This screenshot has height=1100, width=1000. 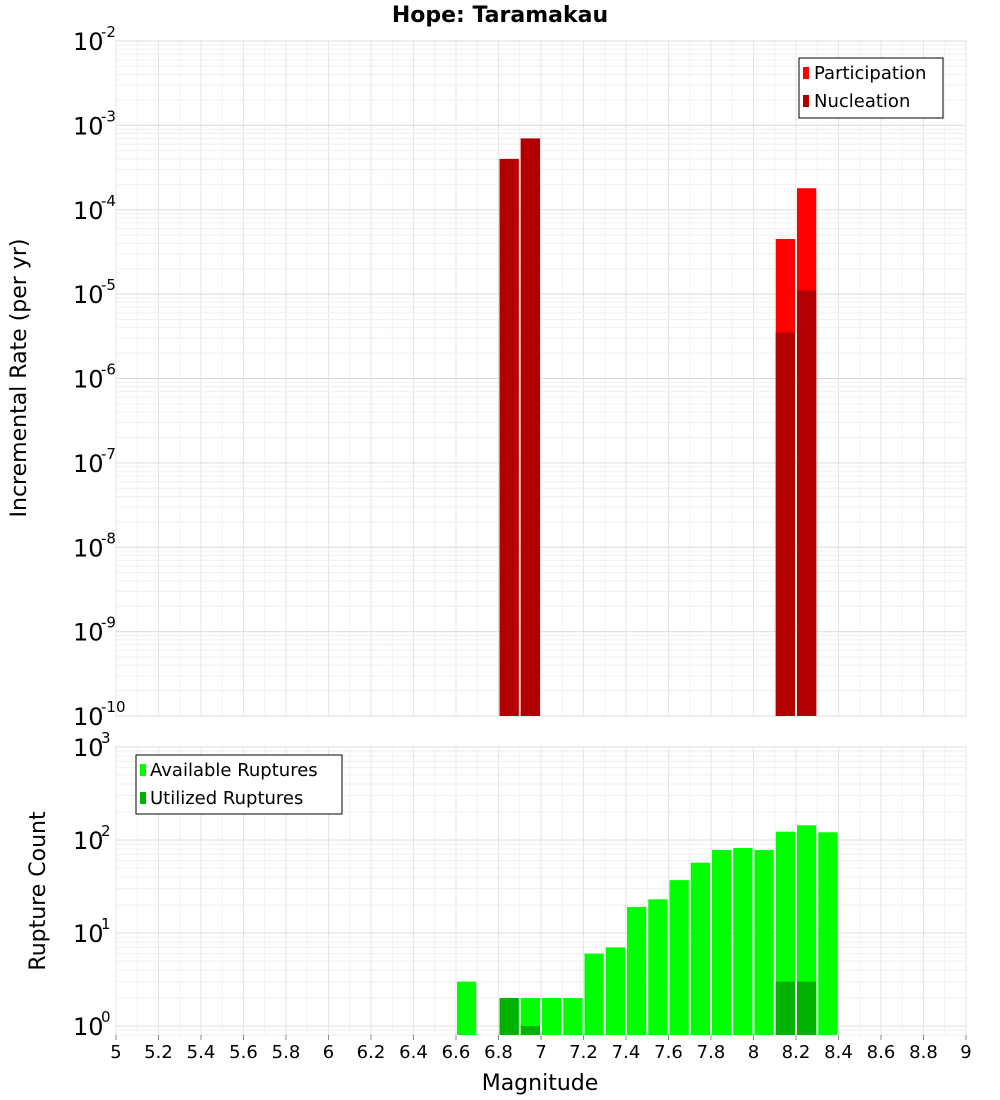 What do you see at coordinates (108, 370) in the screenshot?
I see `rate-y-tick-exponent: -6` at bounding box center [108, 370].